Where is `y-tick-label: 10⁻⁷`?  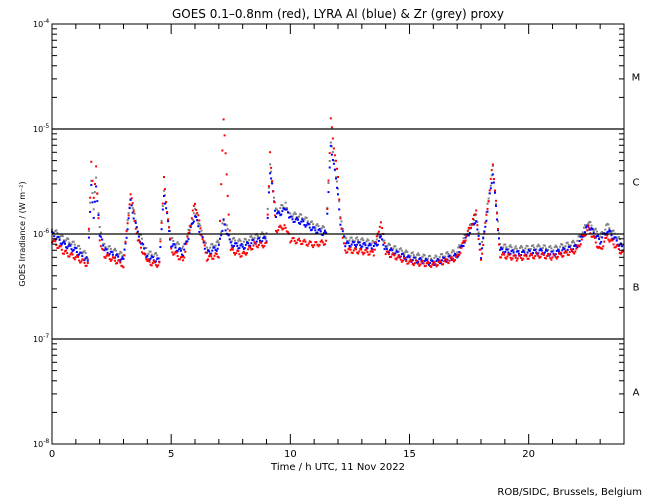 y-tick-label: 10⁻⁷ is located at coordinates (41, 338).